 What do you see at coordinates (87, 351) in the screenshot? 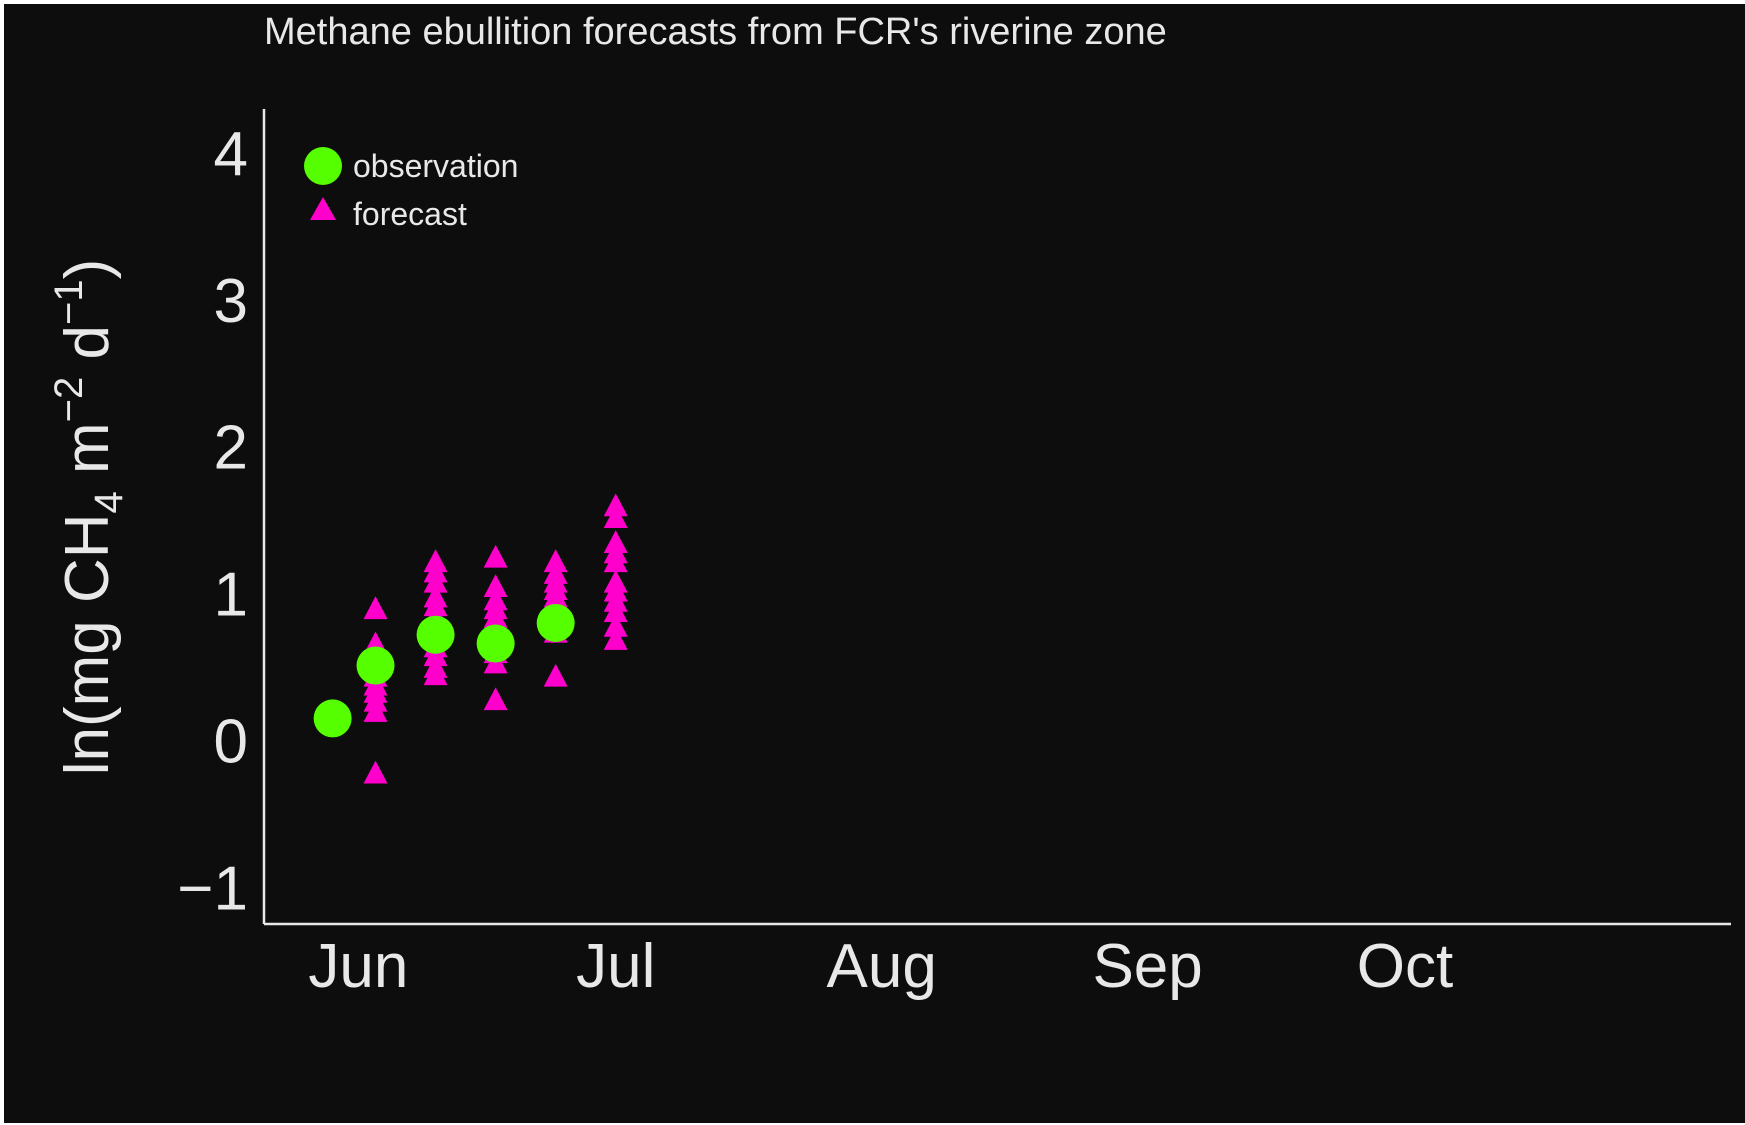
I see `ylabel-mid2: d` at bounding box center [87, 351].